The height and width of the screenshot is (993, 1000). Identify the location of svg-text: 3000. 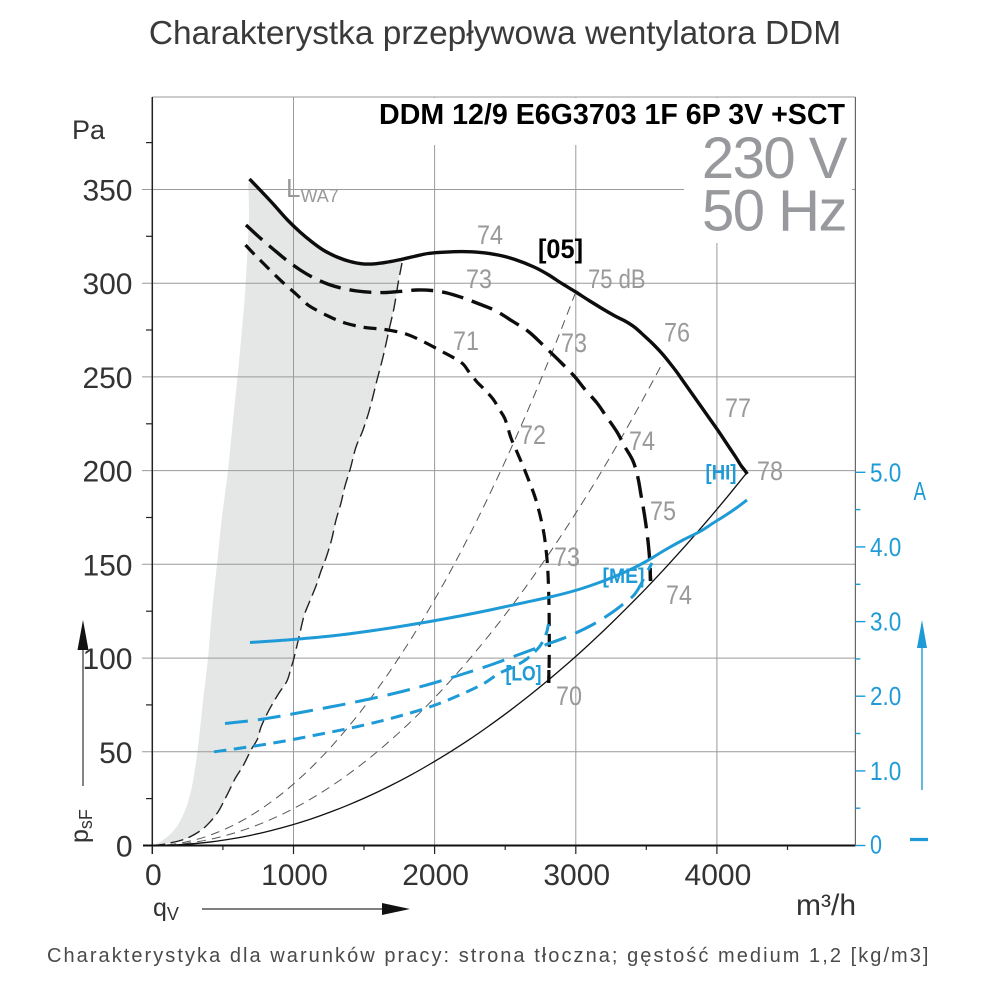
(576, 875).